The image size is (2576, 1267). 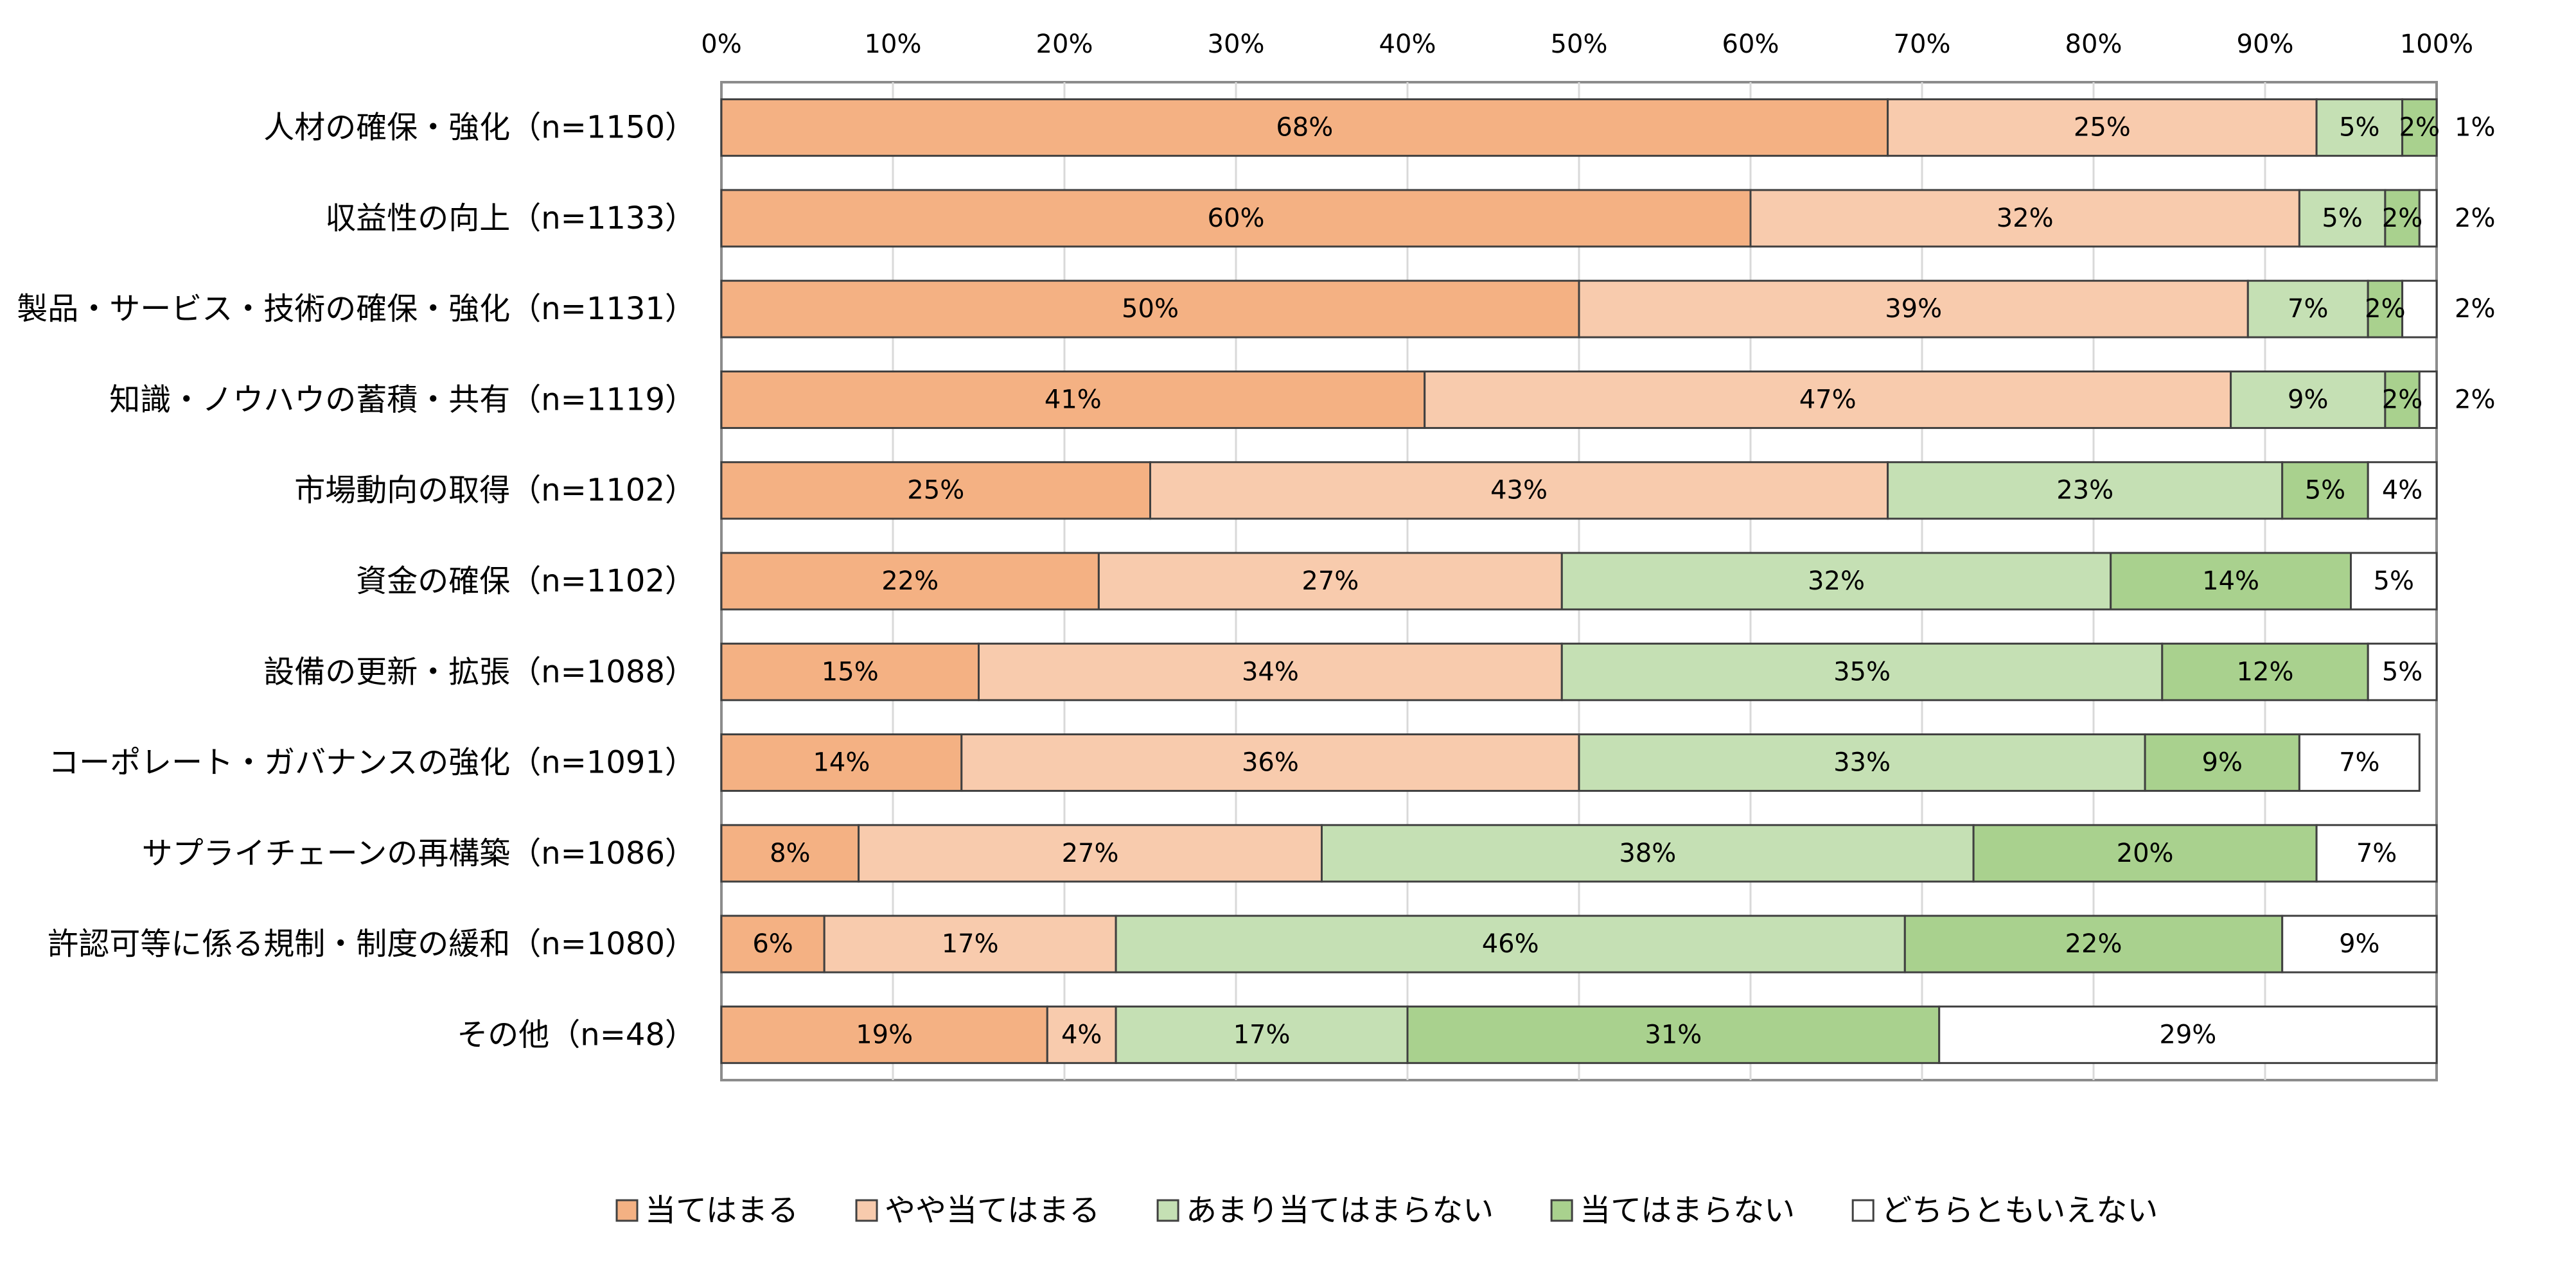 What do you see at coordinates (2265, 44) in the screenshot?
I see `x-tick-label: 90%` at bounding box center [2265, 44].